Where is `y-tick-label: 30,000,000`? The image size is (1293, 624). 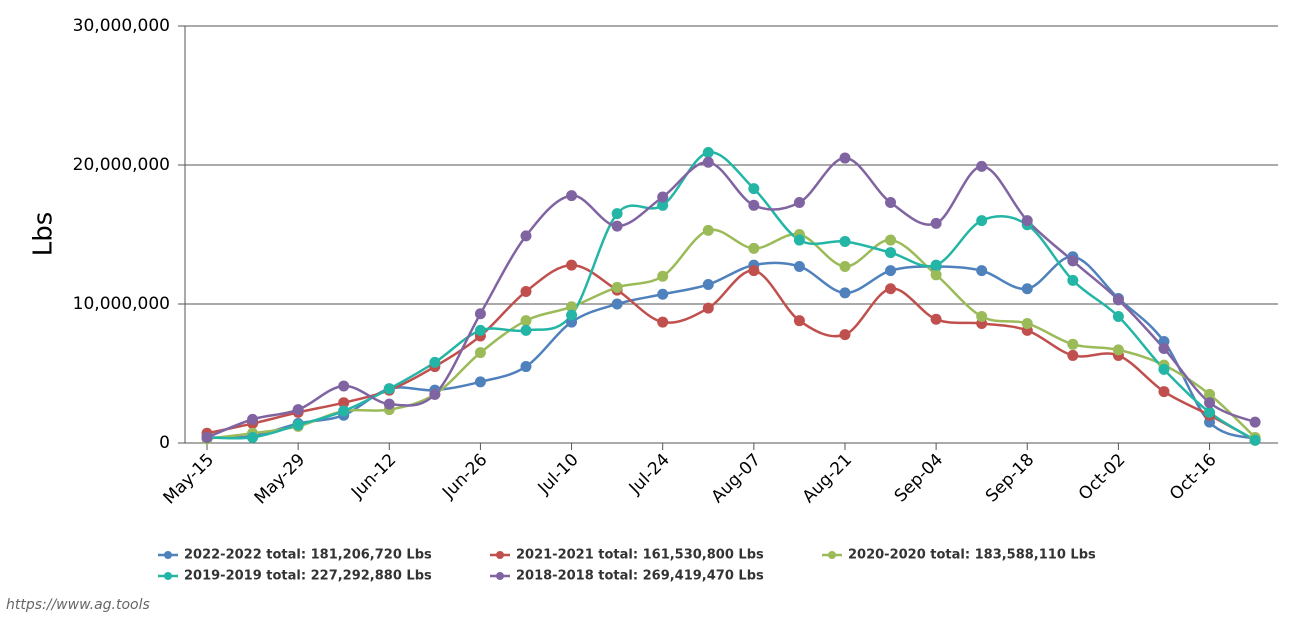 y-tick-label: 30,000,000 is located at coordinates (121, 26).